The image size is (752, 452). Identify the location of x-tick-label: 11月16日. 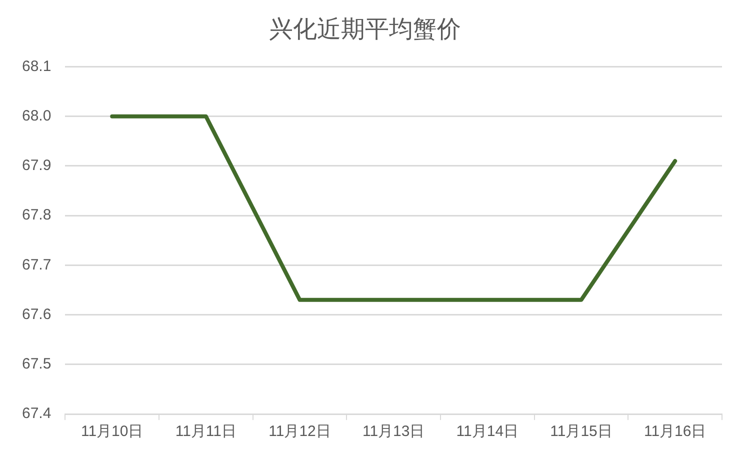
(675, 431).